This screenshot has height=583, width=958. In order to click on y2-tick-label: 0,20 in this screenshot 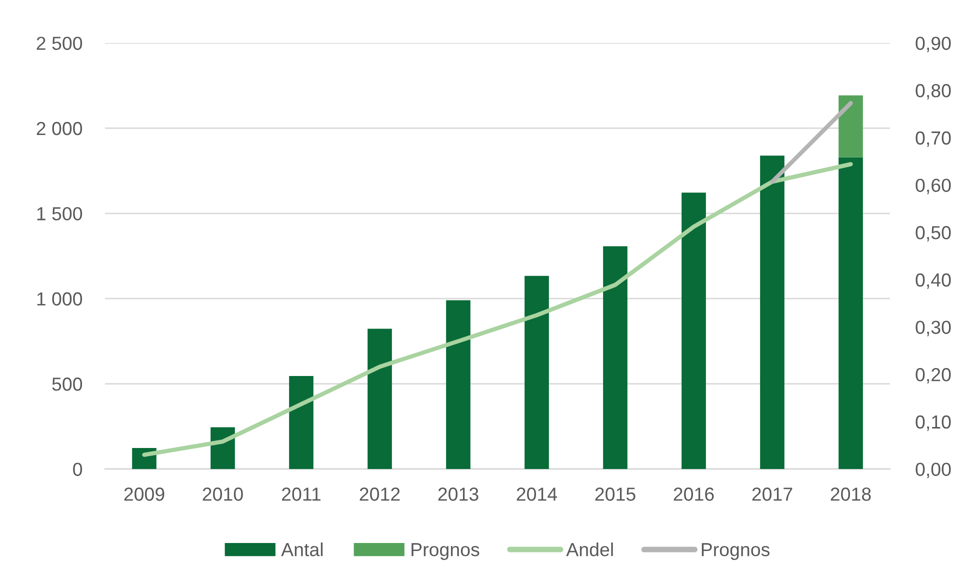, I will do `click(933, 376)`.